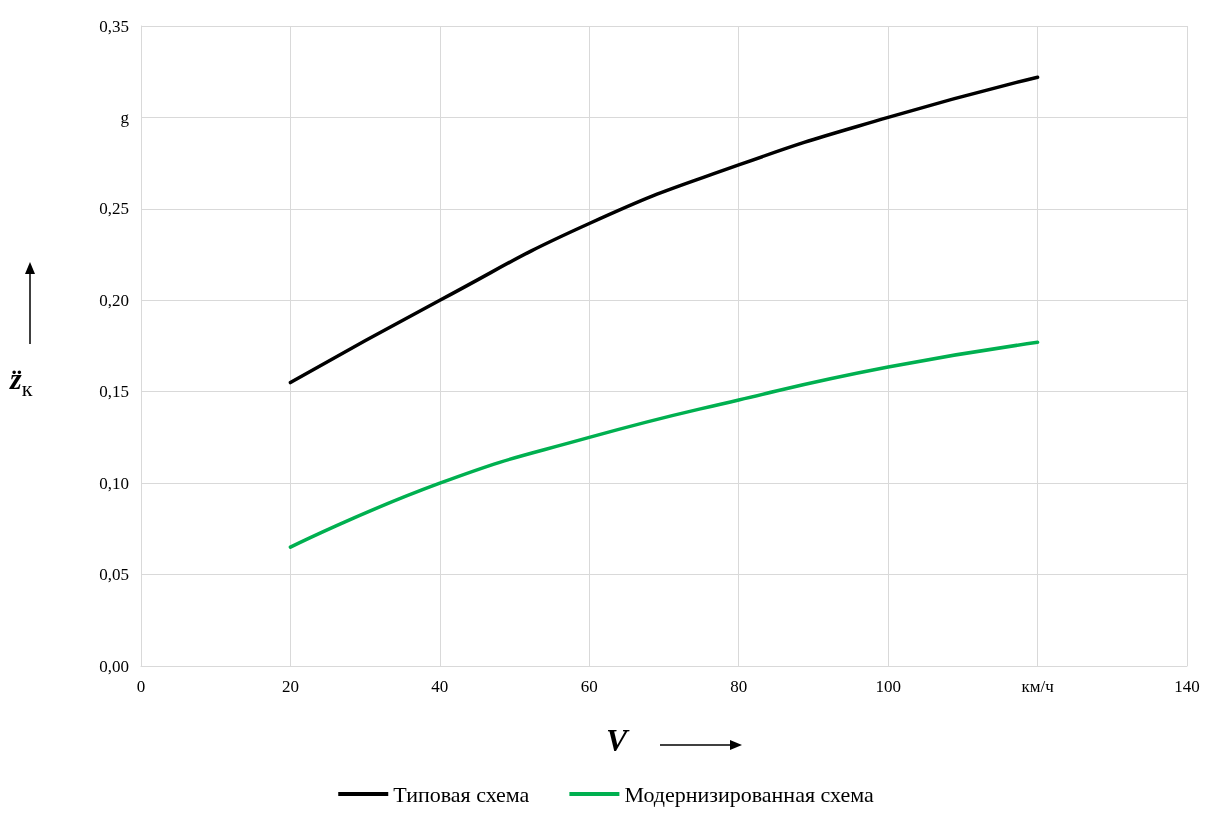 Image resolution: width=1212 pixels, height=818 pixels. What do you see at coordinates (114, 575) in the screenshot?
I see `y-tick-label: 0,05` at bounding box center [114, 575].